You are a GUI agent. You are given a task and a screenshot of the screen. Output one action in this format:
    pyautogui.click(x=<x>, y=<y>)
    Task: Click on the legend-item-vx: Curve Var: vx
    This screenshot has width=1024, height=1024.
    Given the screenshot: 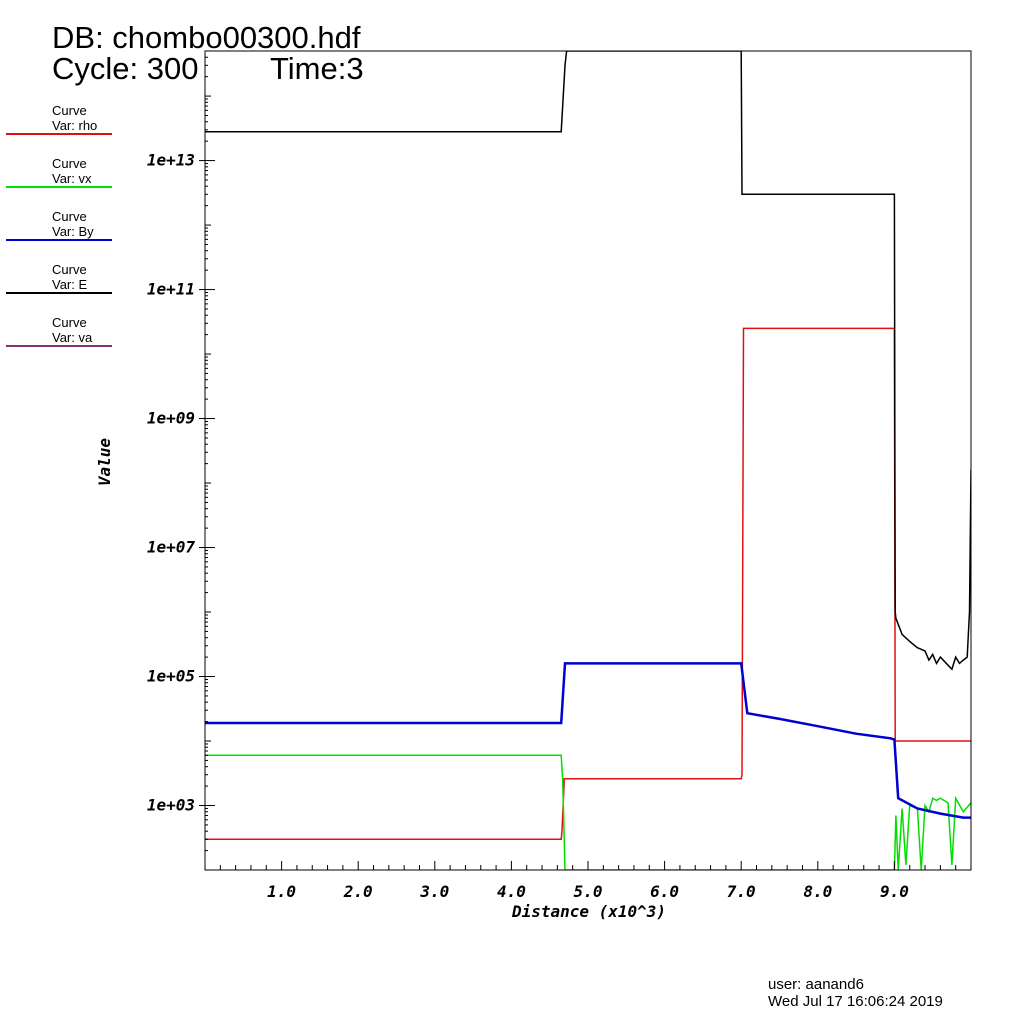 What is the action you would take?
    pyautogui.click(x=59, y=177)
    